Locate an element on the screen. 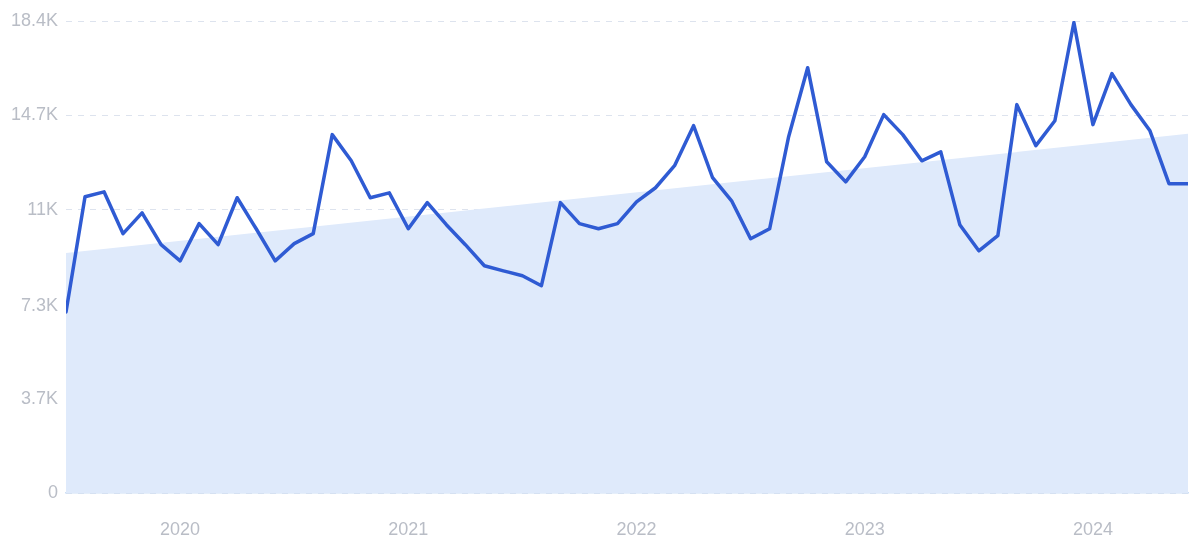 The image size is (1200, 557). x-tick-label: 2022 is located at coordinates (636, 528).